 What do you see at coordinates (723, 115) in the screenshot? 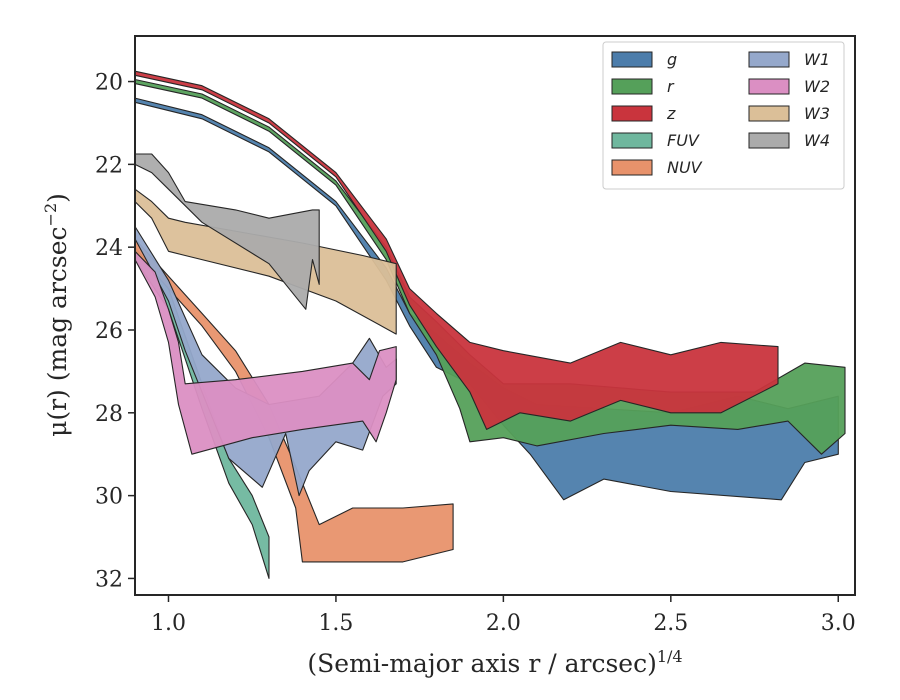
I see `legend: grz FUV NUV W1 W2 W3 W4` at bounding box center [723, 115].